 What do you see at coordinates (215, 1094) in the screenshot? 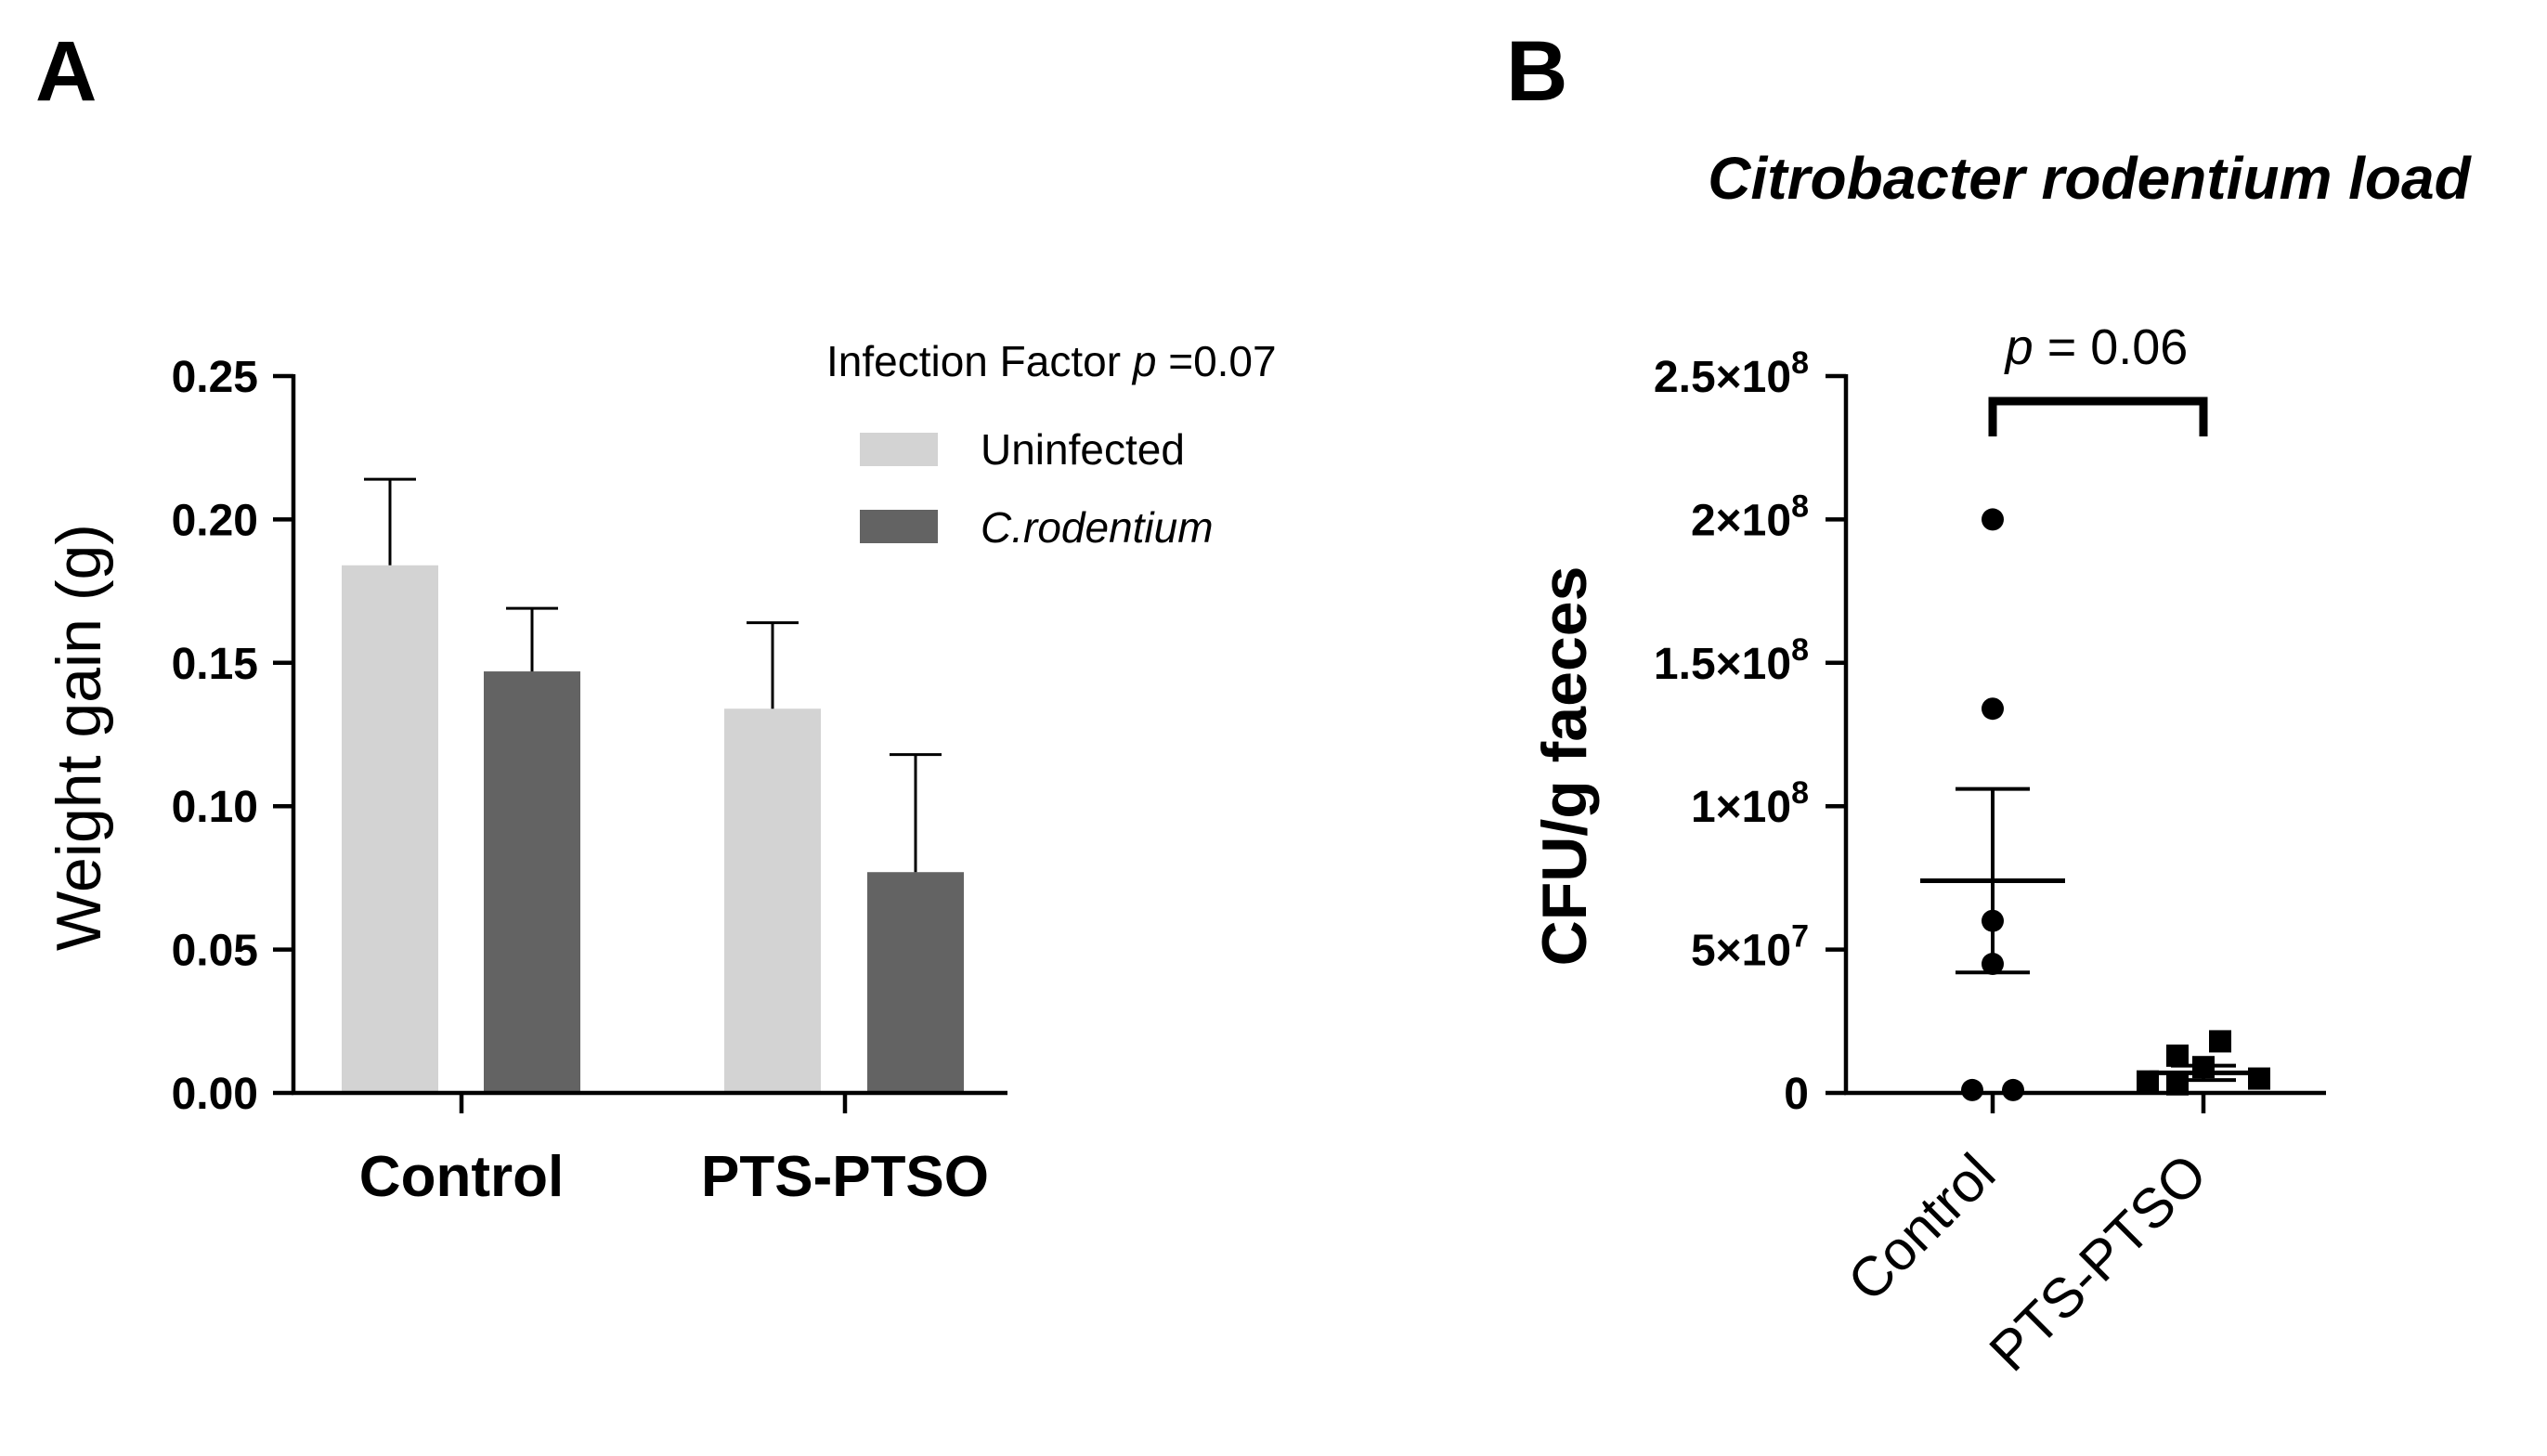
I see `panel-a-y-tick-label: 0.00` at bounding box center [215, 1094].